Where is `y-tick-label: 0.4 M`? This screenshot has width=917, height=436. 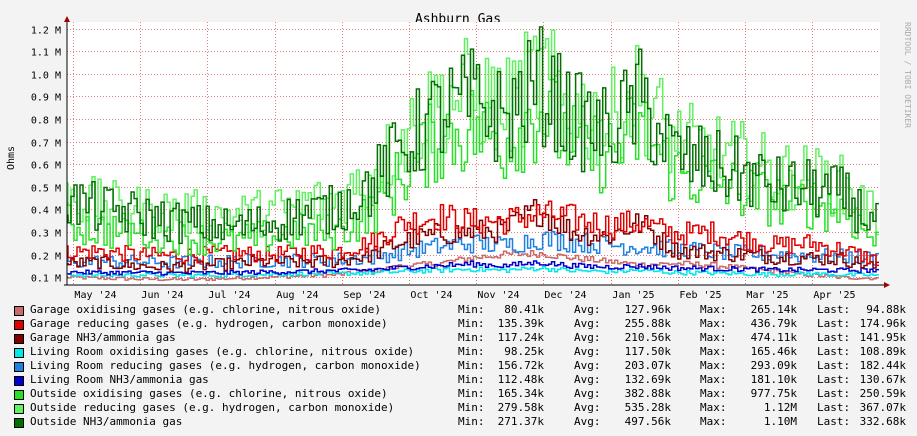 y-tick-label: 0.4 M is located at coordinates (46, 211).